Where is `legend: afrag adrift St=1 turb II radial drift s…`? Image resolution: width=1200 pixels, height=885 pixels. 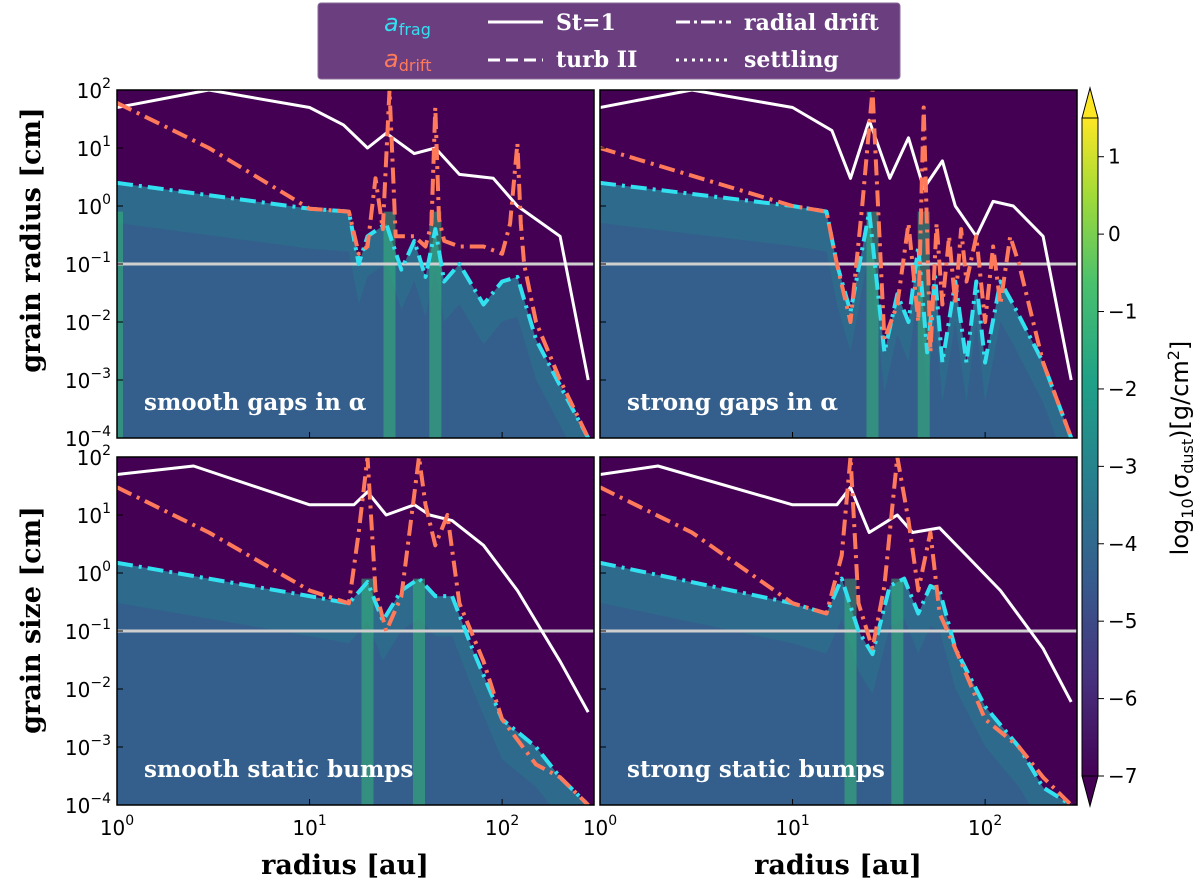 legend: afrag adrift St=1 turb II radial drift s… is located at coordinates (609, 41).